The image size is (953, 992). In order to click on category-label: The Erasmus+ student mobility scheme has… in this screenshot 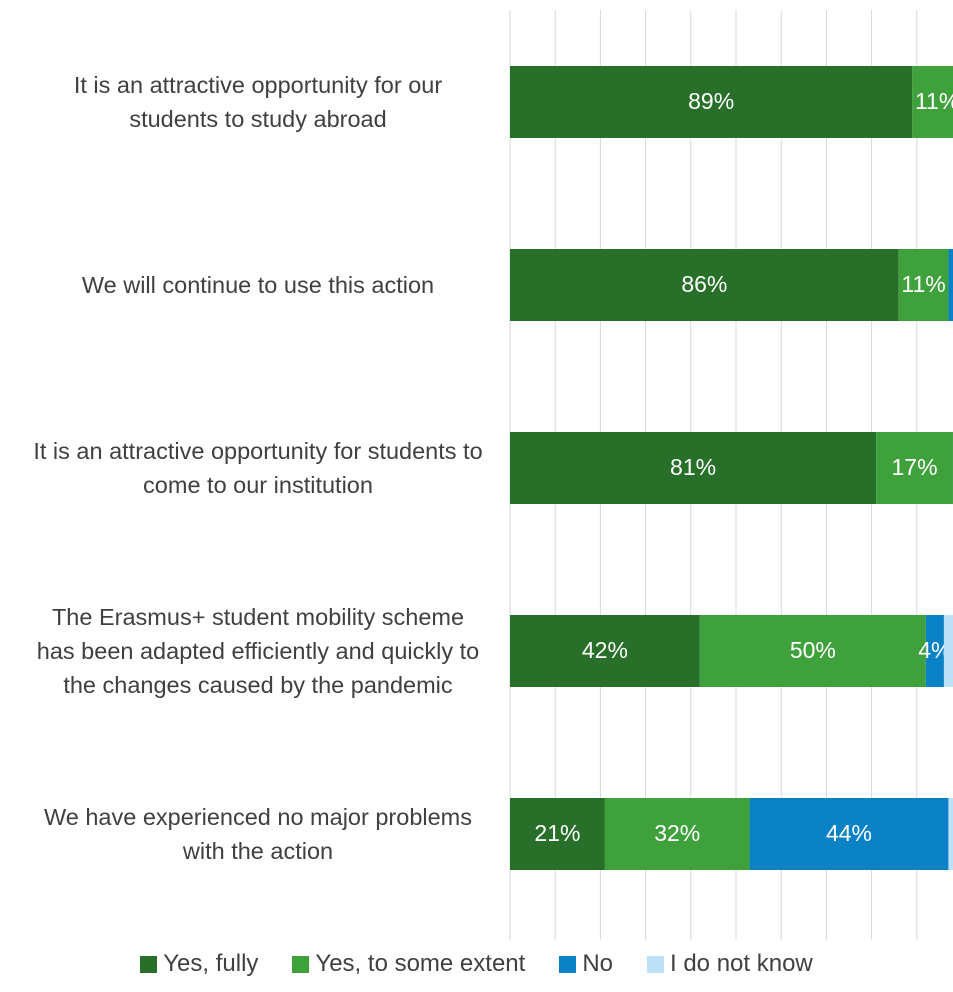, I will do `click(258, 651)`.